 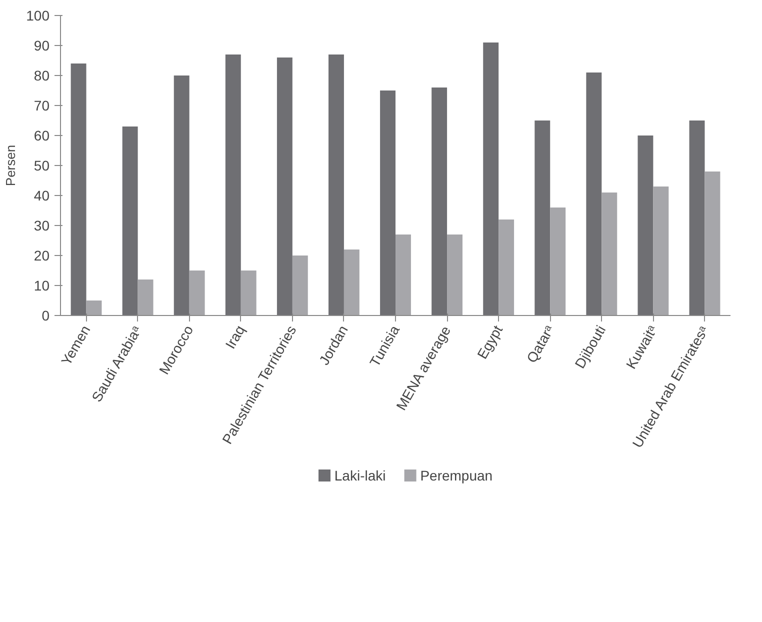 I want to click on y-axis-title: Persen, so click(x=10, y=165).